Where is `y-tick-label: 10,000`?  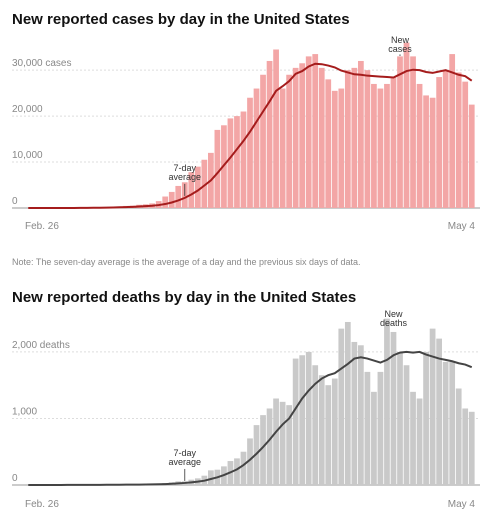 y-tick-label: 10,000 is located at coordinates (27, 155).